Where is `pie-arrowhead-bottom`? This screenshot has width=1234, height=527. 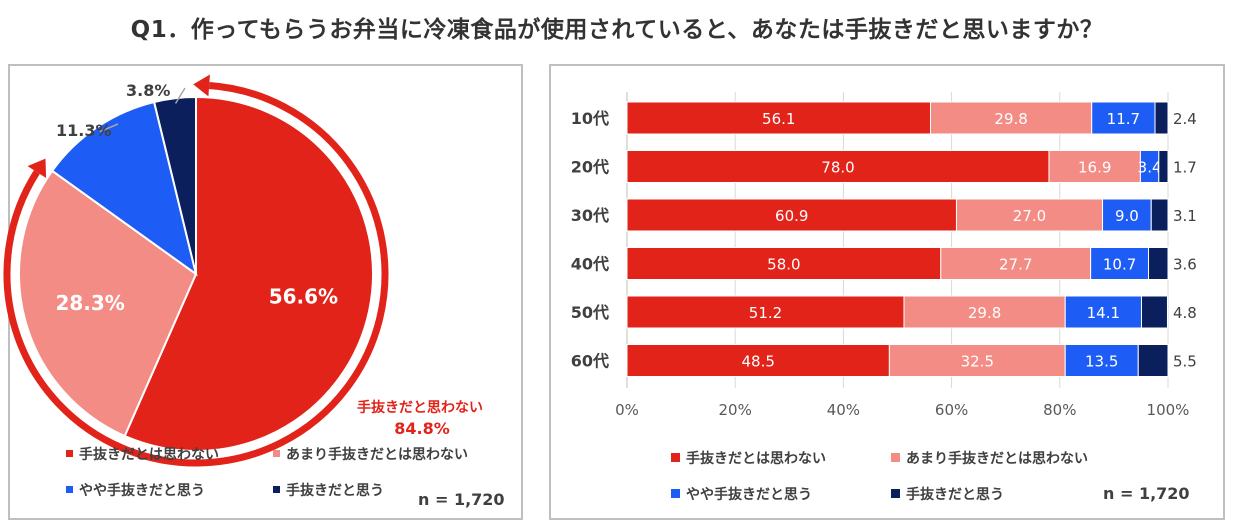 pie-arrowhead-bottom is located at coordinates (37, 168).